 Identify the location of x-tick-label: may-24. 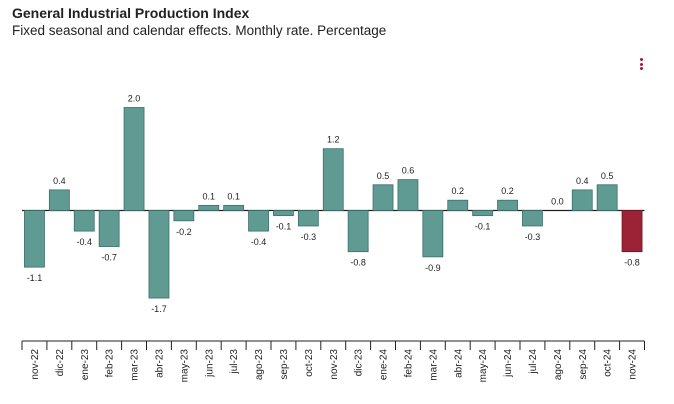
(483, 366).